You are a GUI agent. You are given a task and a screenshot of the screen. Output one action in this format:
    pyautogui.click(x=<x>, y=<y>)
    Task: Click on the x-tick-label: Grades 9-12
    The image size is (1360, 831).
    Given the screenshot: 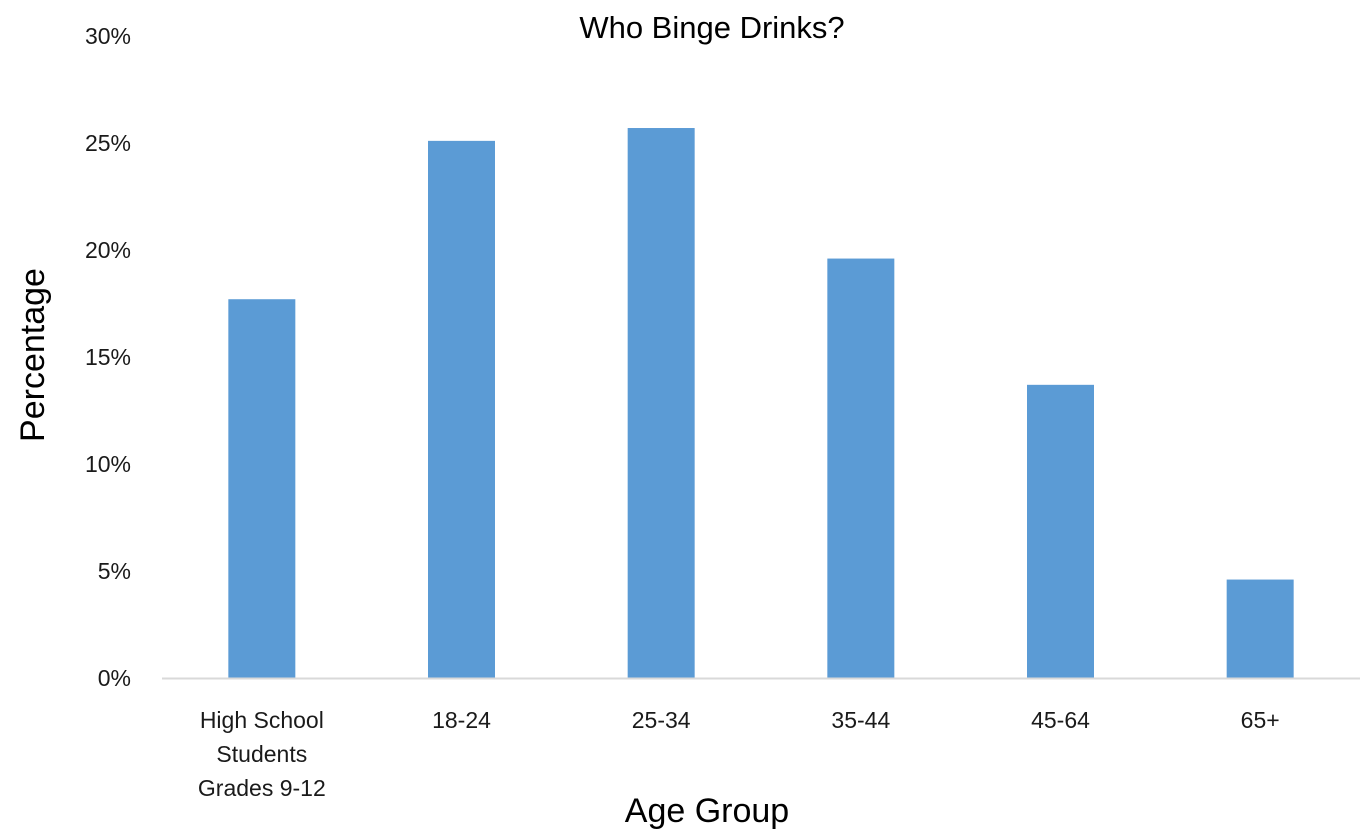 What is the action you would take?
    pyautogui.click(x=262, y=788)
    